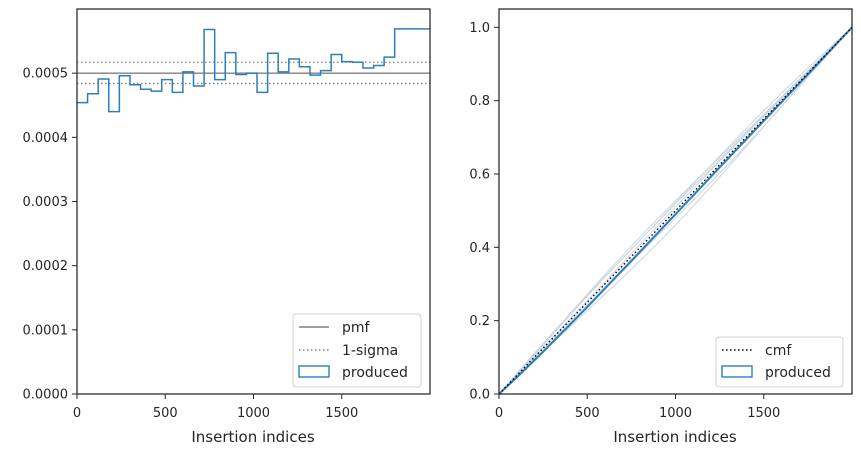  What do you see at coordinates (737, 371) in the screenshot?
I see `legend-produced-swatch-right` at bounding box center [737, 371].